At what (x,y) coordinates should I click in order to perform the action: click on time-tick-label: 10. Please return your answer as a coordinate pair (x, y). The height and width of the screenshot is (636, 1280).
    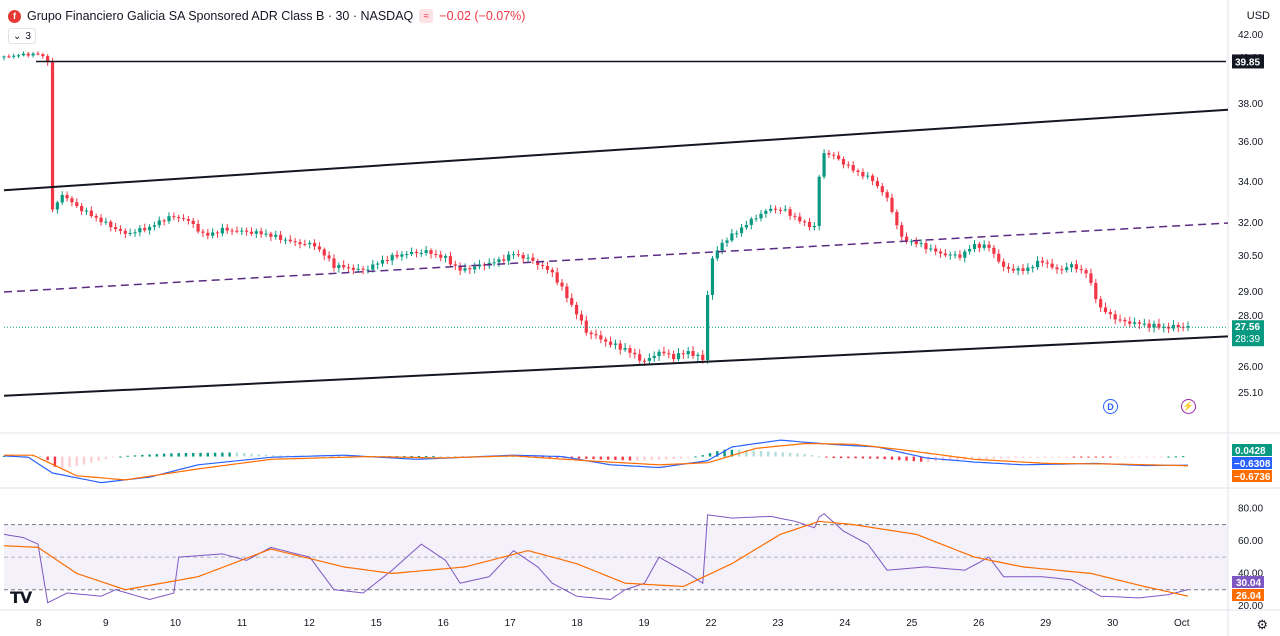
    Looking at the image, I should click on (176, 623).